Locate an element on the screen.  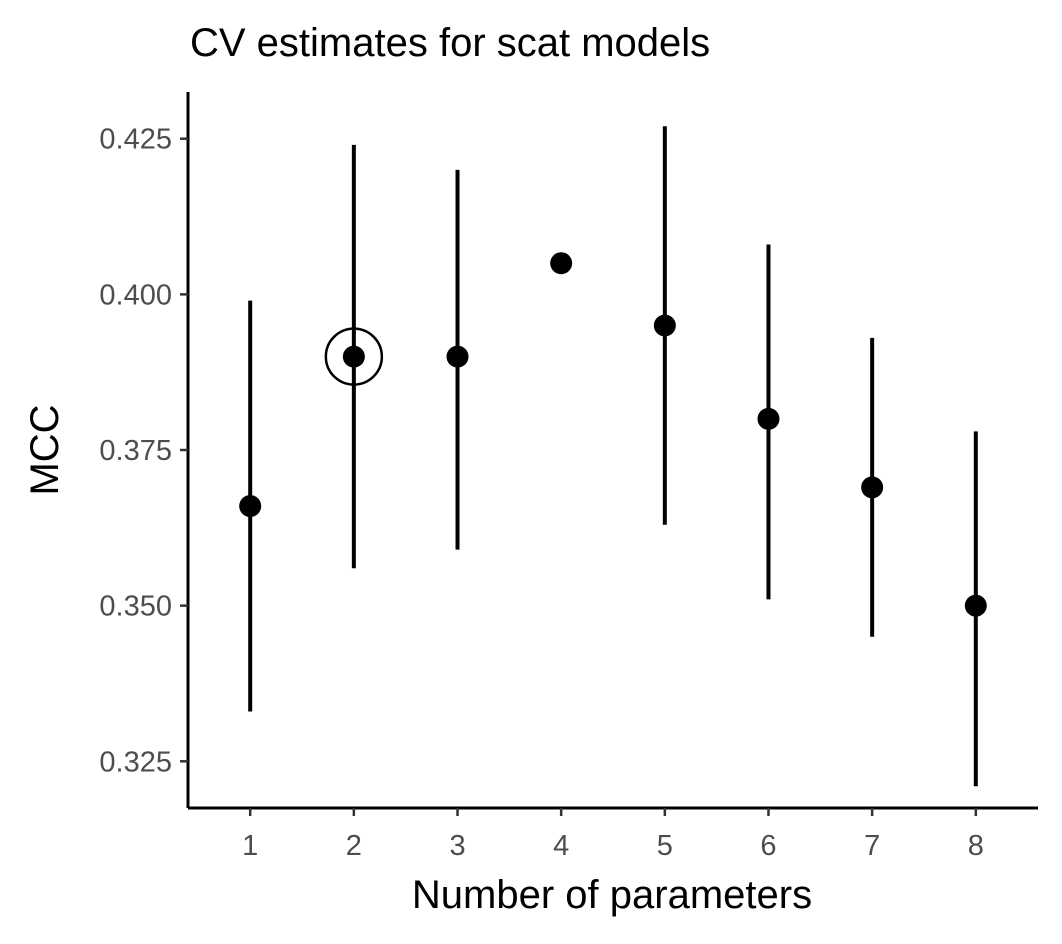
highlight-markers is located at coordinates (354, 356).